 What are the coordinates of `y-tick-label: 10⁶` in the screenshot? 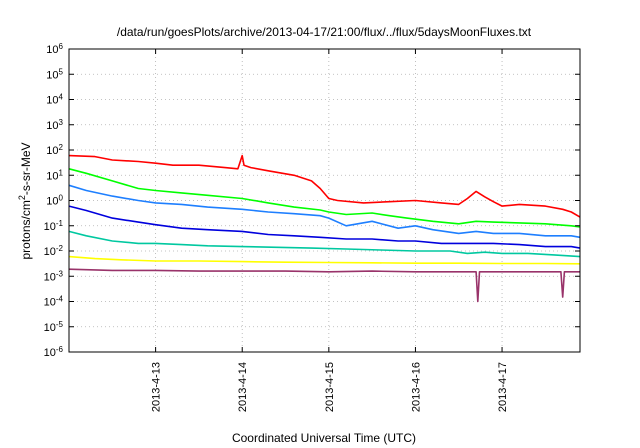 It's located at (54, 49).